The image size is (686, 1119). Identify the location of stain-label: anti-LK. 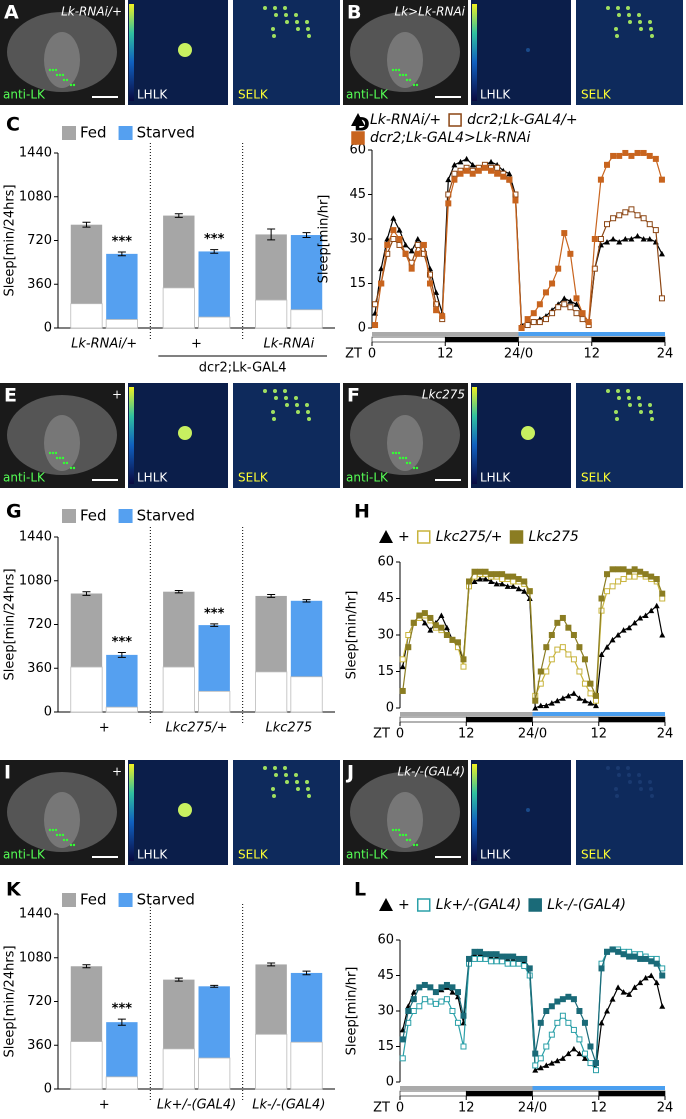
(367, 95).